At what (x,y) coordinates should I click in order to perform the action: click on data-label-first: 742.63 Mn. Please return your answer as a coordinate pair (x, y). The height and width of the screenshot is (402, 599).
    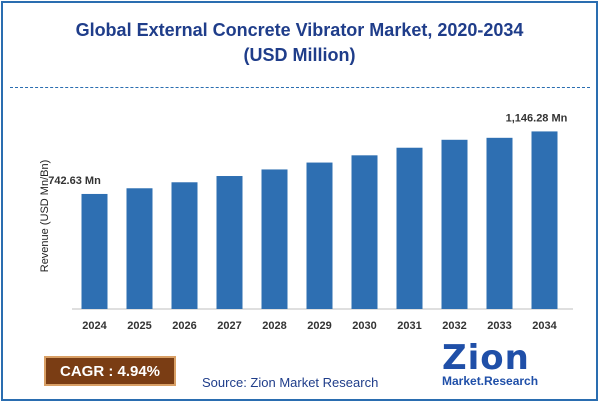
    Looking at the image, I should click on (74, 181).